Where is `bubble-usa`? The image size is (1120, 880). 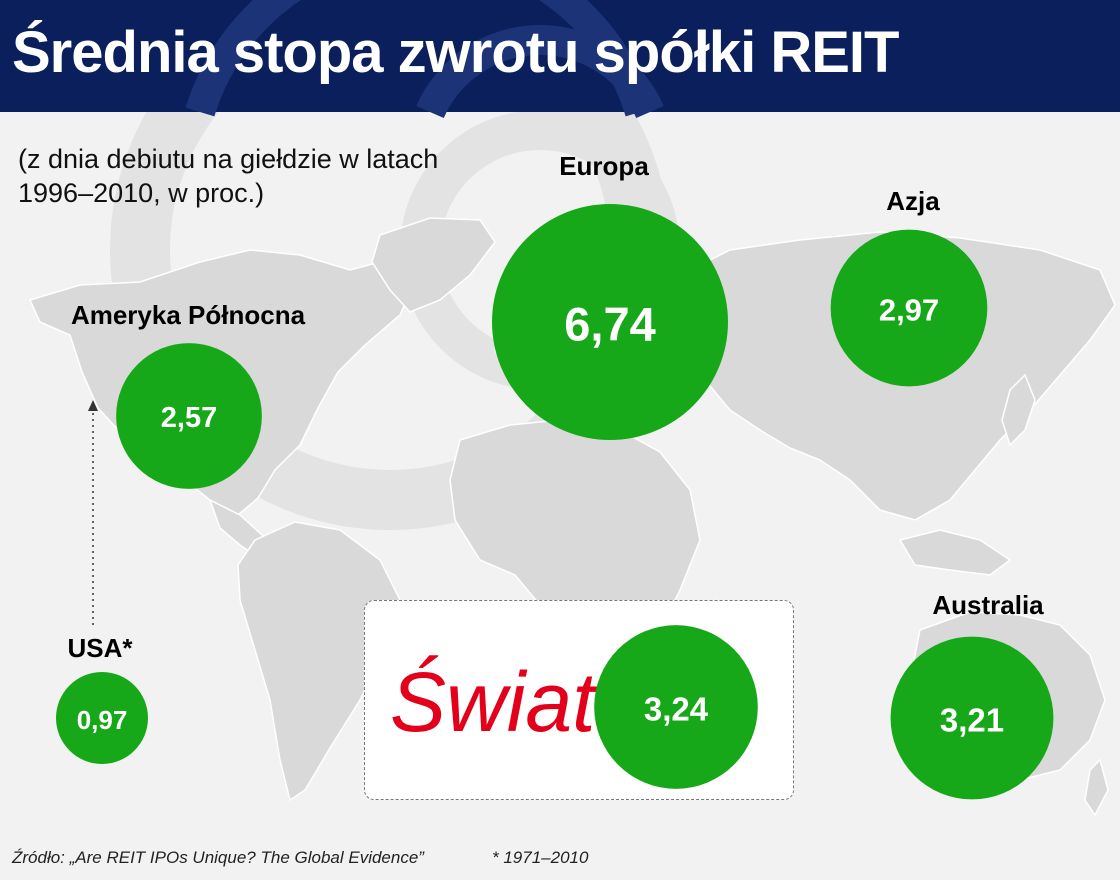
bubble-usa is located at coordinates (102, 718).